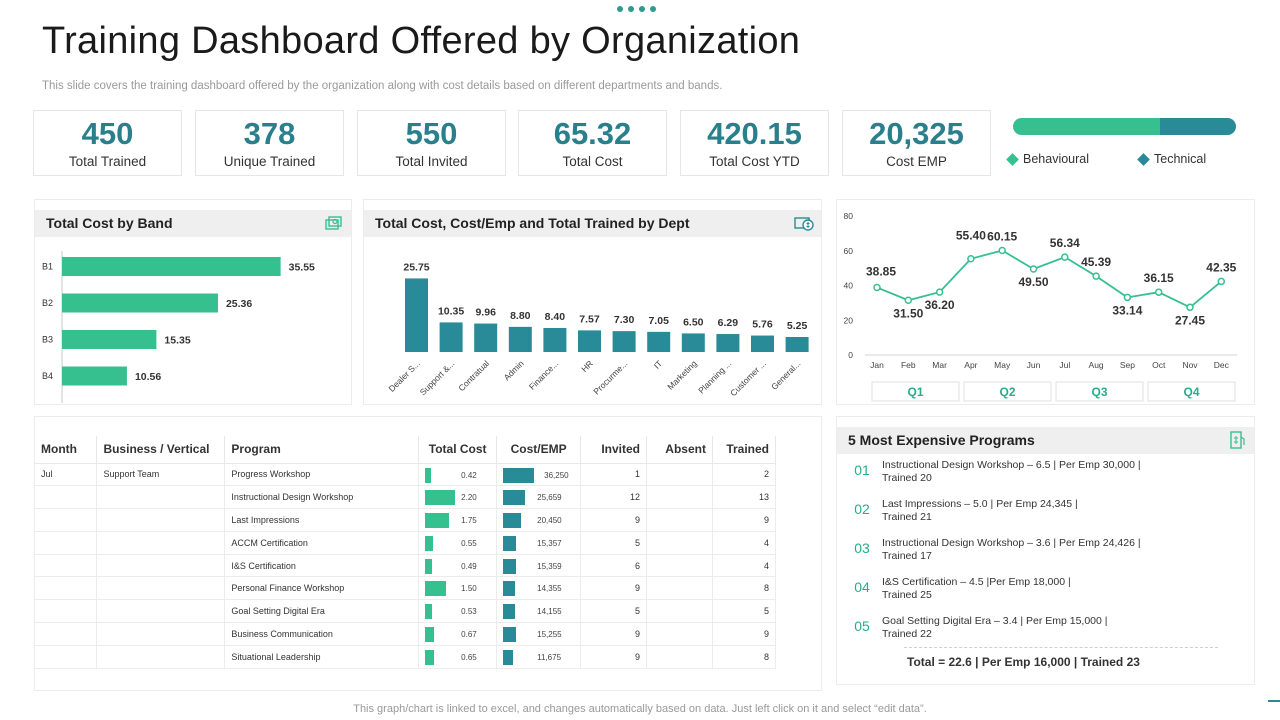 The height and width of the screenshot is (720, 1280). I want to click on quarter-label: Q3, so click(1099, 392).